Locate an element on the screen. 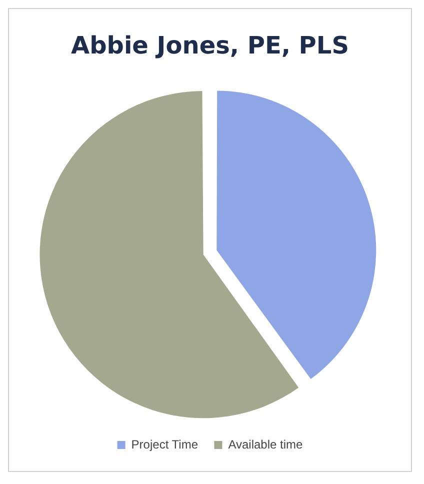  legend-label: Project Time is located at coordinates (164, 444).